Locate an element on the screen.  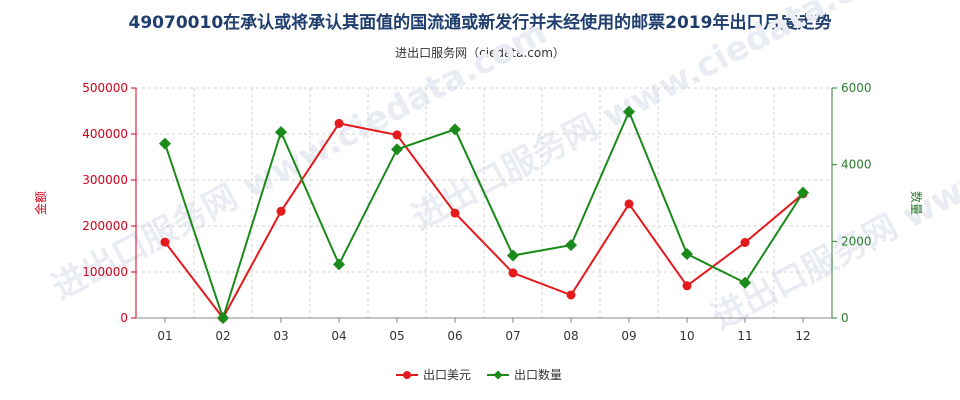
x-tick-label: 08 is located at coordinates (570, 336).